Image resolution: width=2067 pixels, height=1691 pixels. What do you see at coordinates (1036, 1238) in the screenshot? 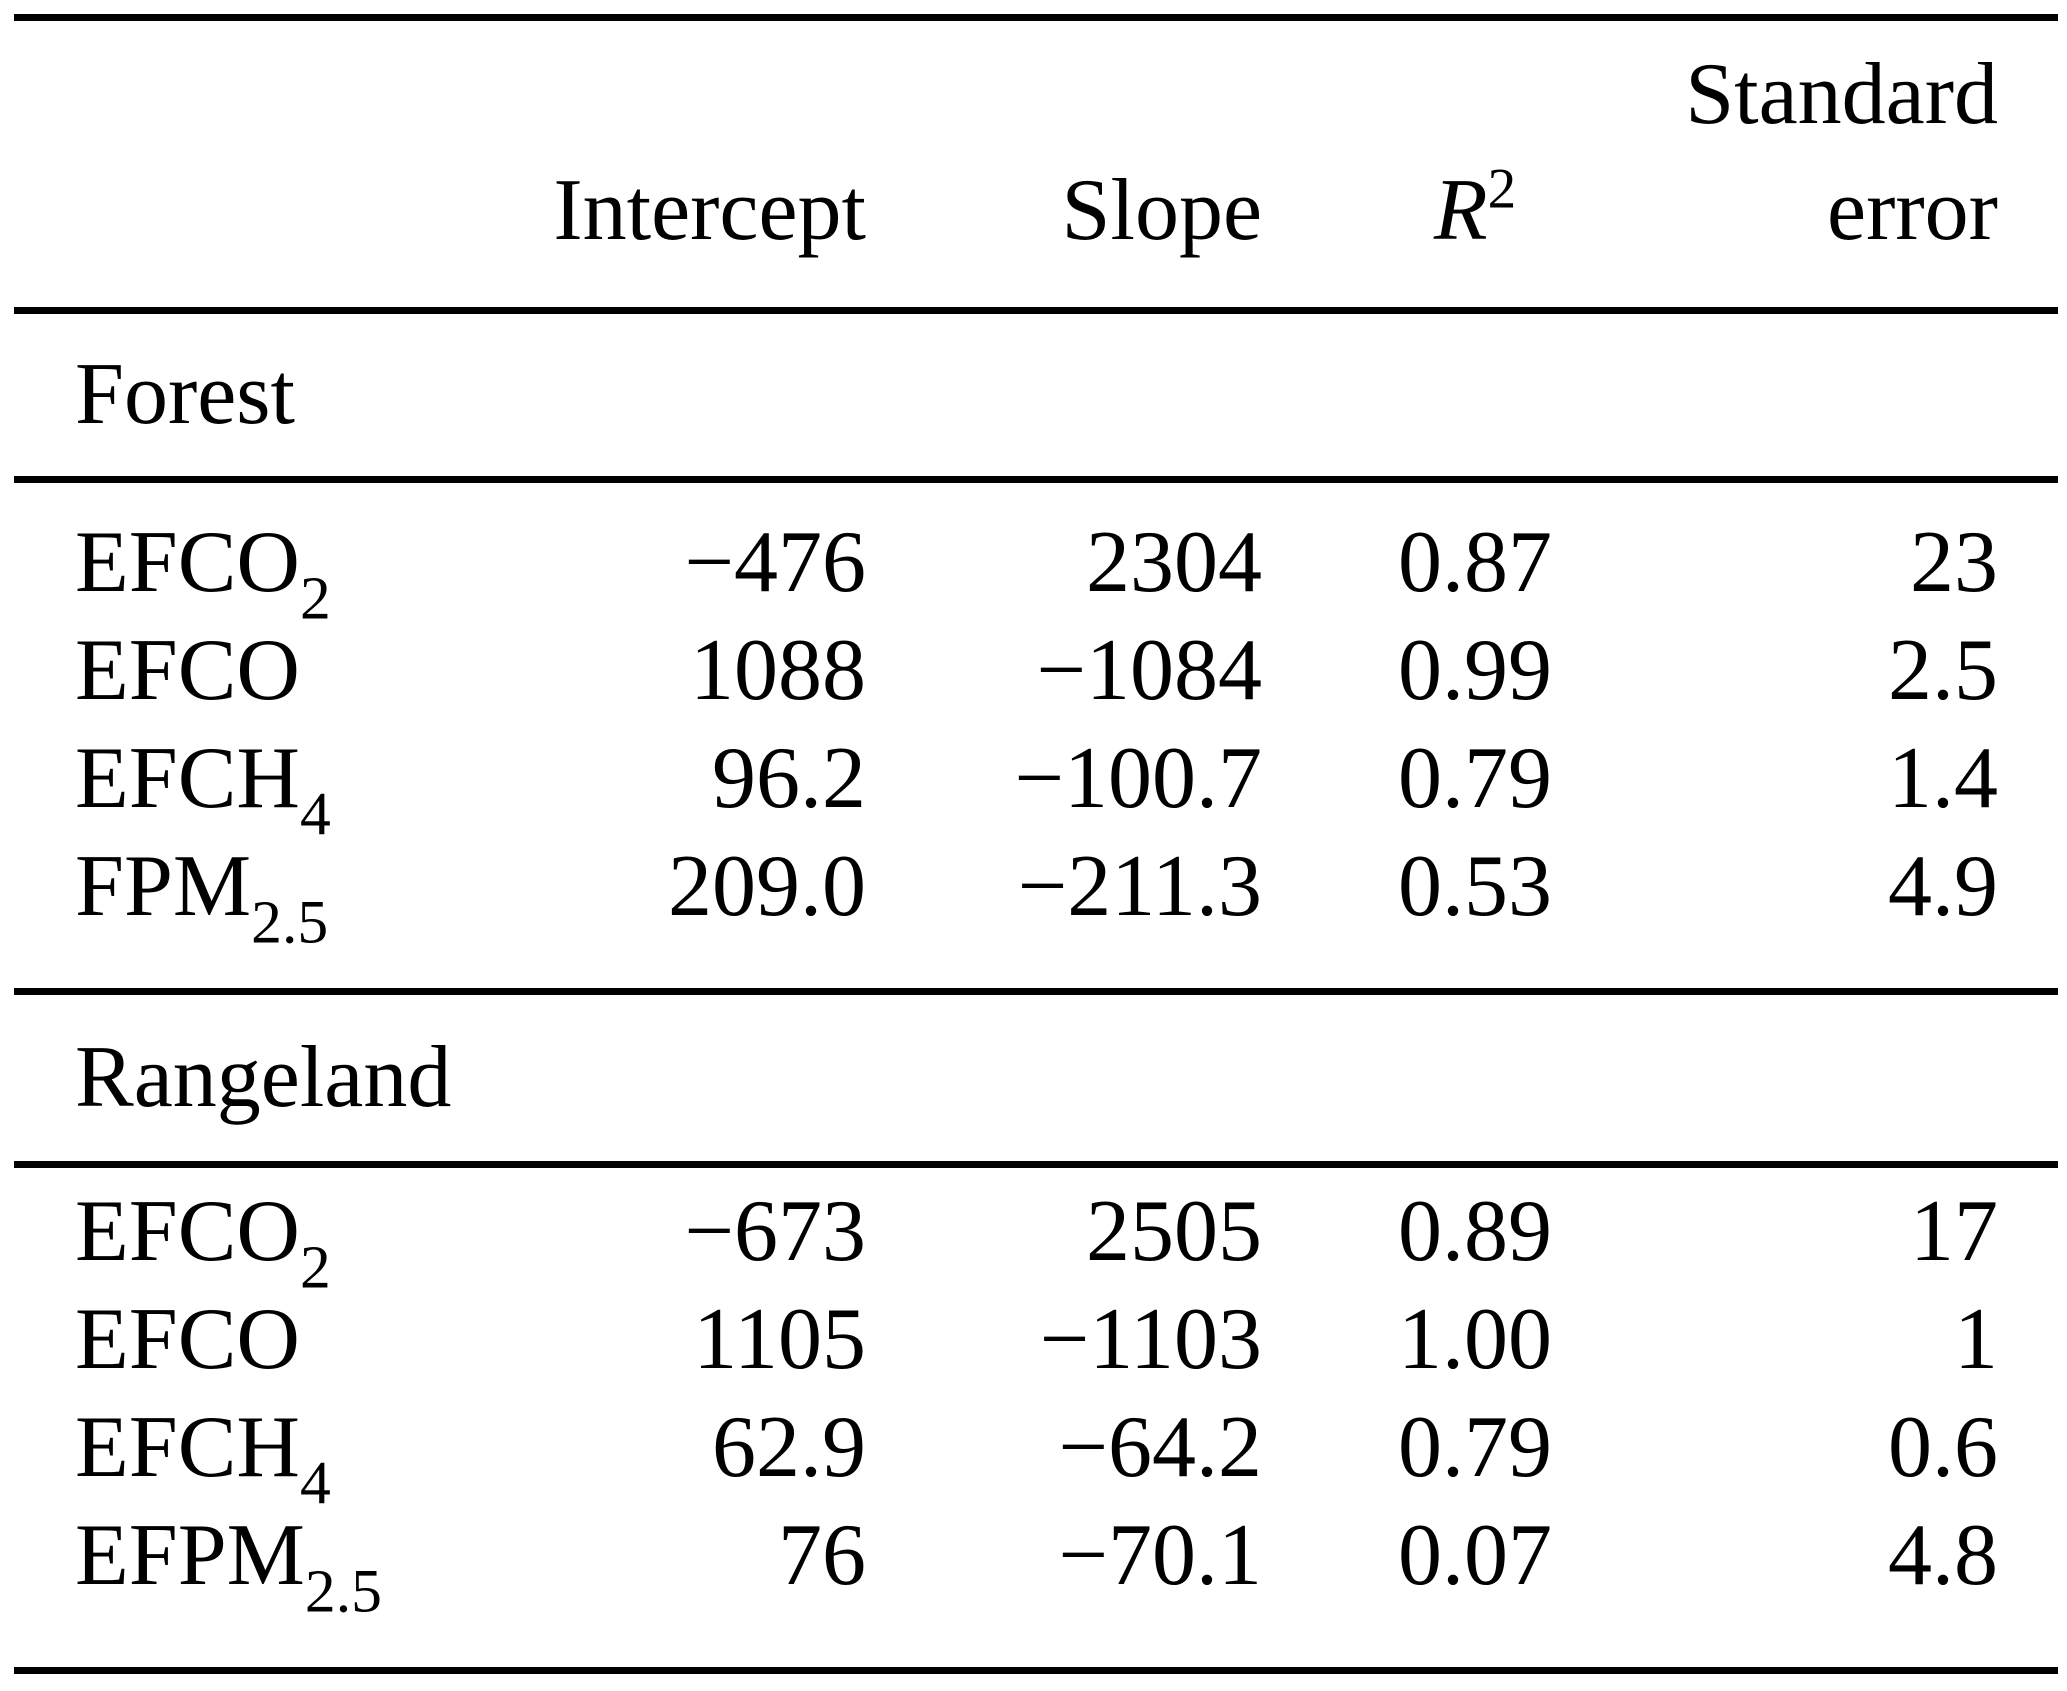
I see `table-row: EFCO2 −673 2505 0.89 17` at bounding box center [1036, 1238].